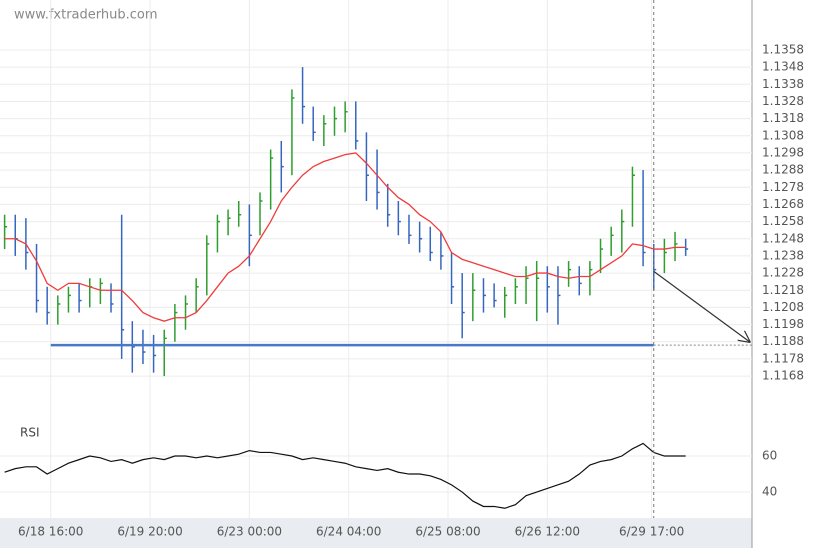 The image size is (822, 548). Describe the element at coordinates (783, 307) in the screenshot. I see `y-tick-label: 1.1208` at that location.